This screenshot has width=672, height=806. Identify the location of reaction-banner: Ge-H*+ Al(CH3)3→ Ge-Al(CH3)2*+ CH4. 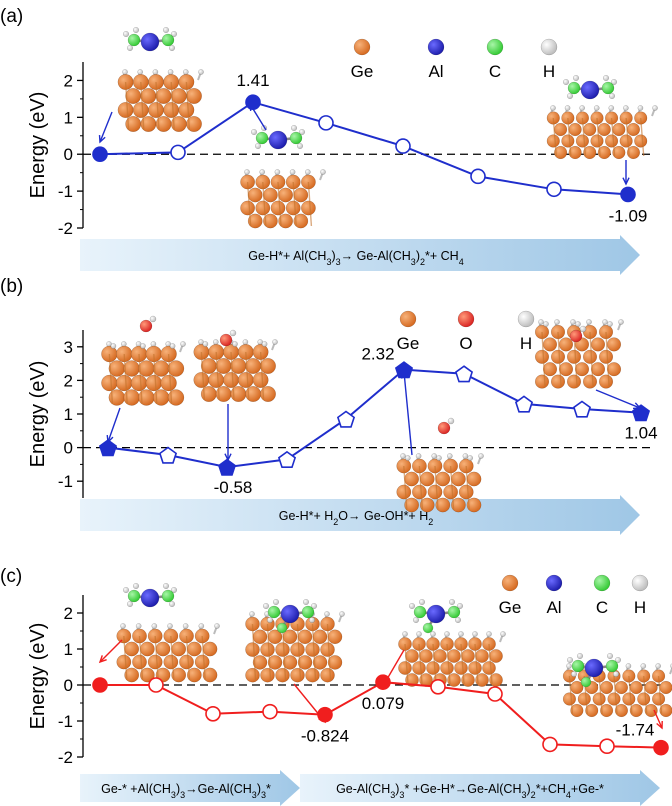
(360, 255).